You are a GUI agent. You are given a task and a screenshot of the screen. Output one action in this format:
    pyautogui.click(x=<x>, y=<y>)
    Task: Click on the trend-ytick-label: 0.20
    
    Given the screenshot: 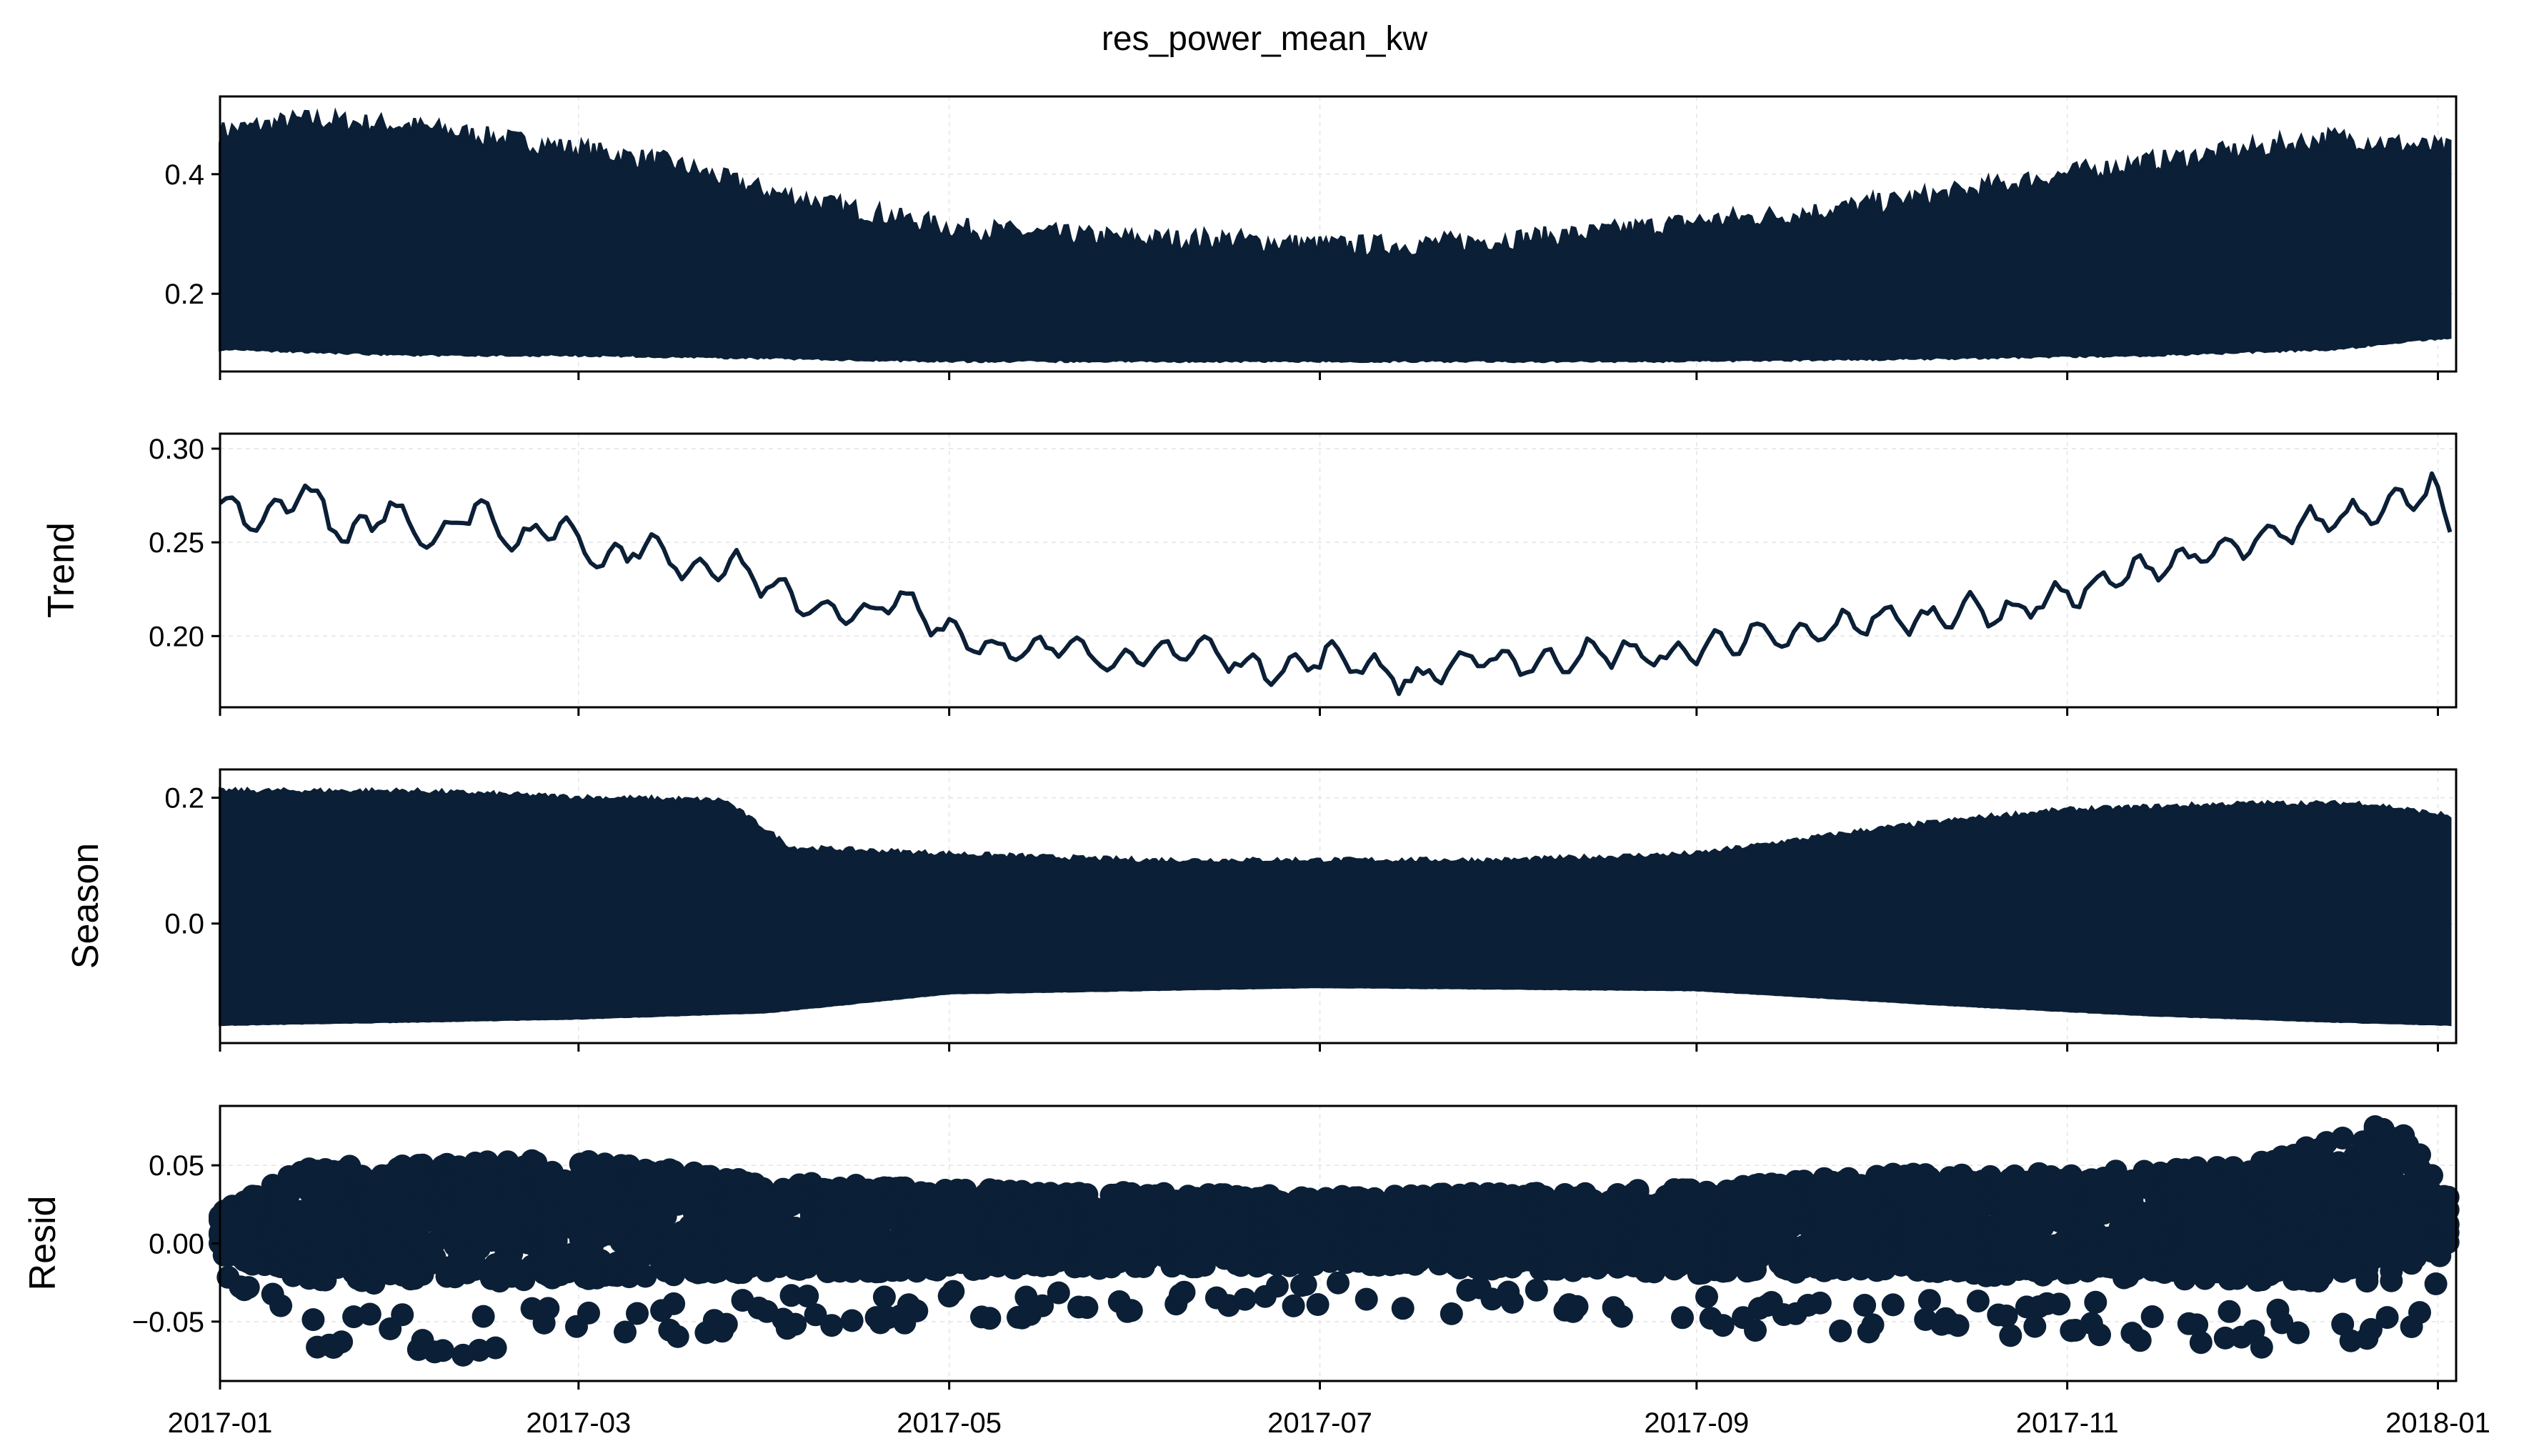 What is the action you would take?
    pyautogui.click(x=176, y=636)
    